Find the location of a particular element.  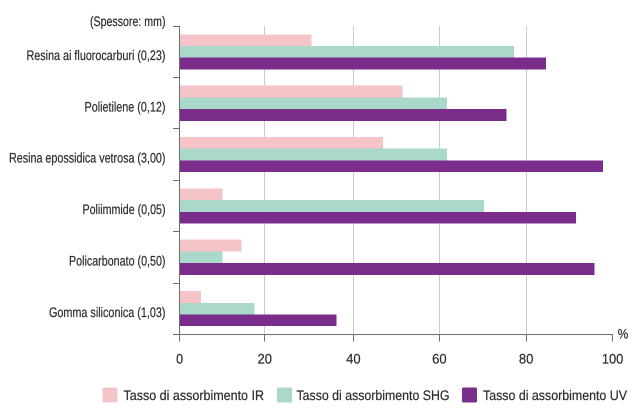

svg-text: Policarbonato (0,50) is located at coordinates (117, 260).